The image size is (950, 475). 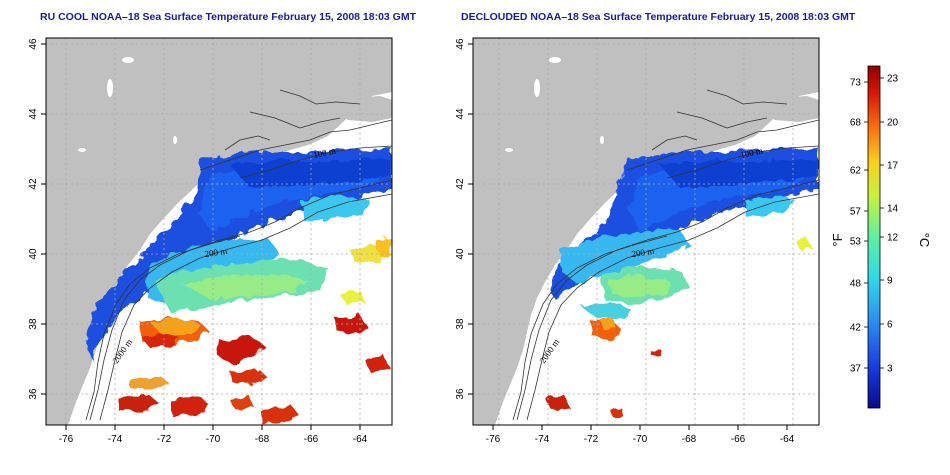 What do you see at coordinates (893, 166) in the screenshot?
I see `colorbar-c-tick-label: 17` at bounding box center [893, 166].